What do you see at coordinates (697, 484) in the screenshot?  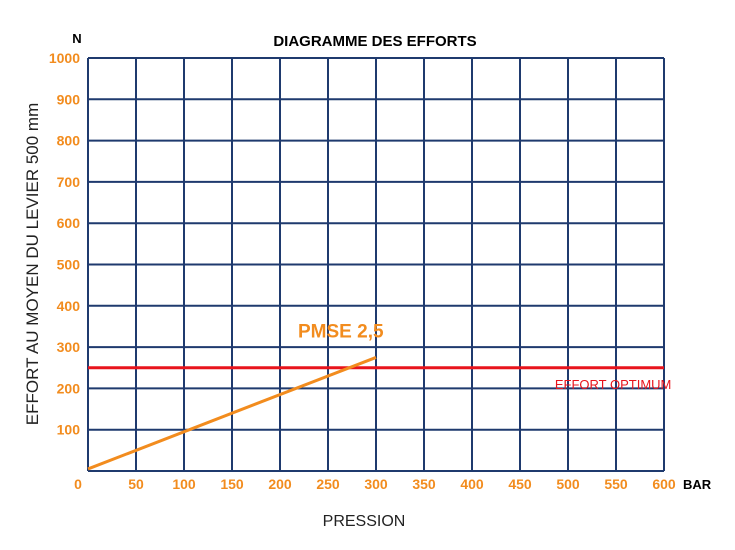 I see `x-unit-label: BAR` at bounding box center [697, 484].